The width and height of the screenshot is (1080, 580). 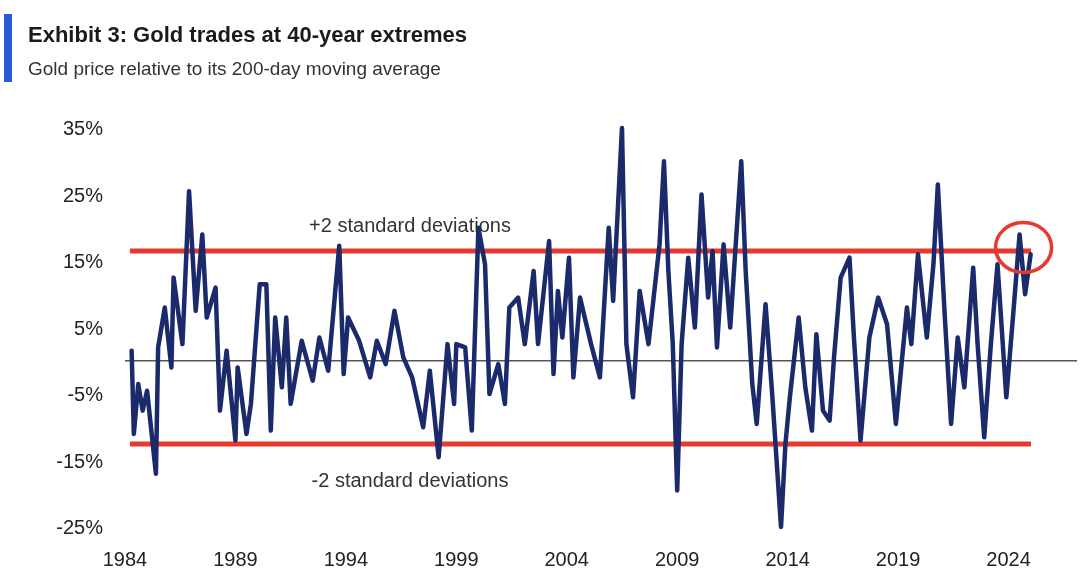 What do you see at coordinates (567, 559) in the screenshot?
I see `x-tick-label: 2004` at bounding box center [567, 559].